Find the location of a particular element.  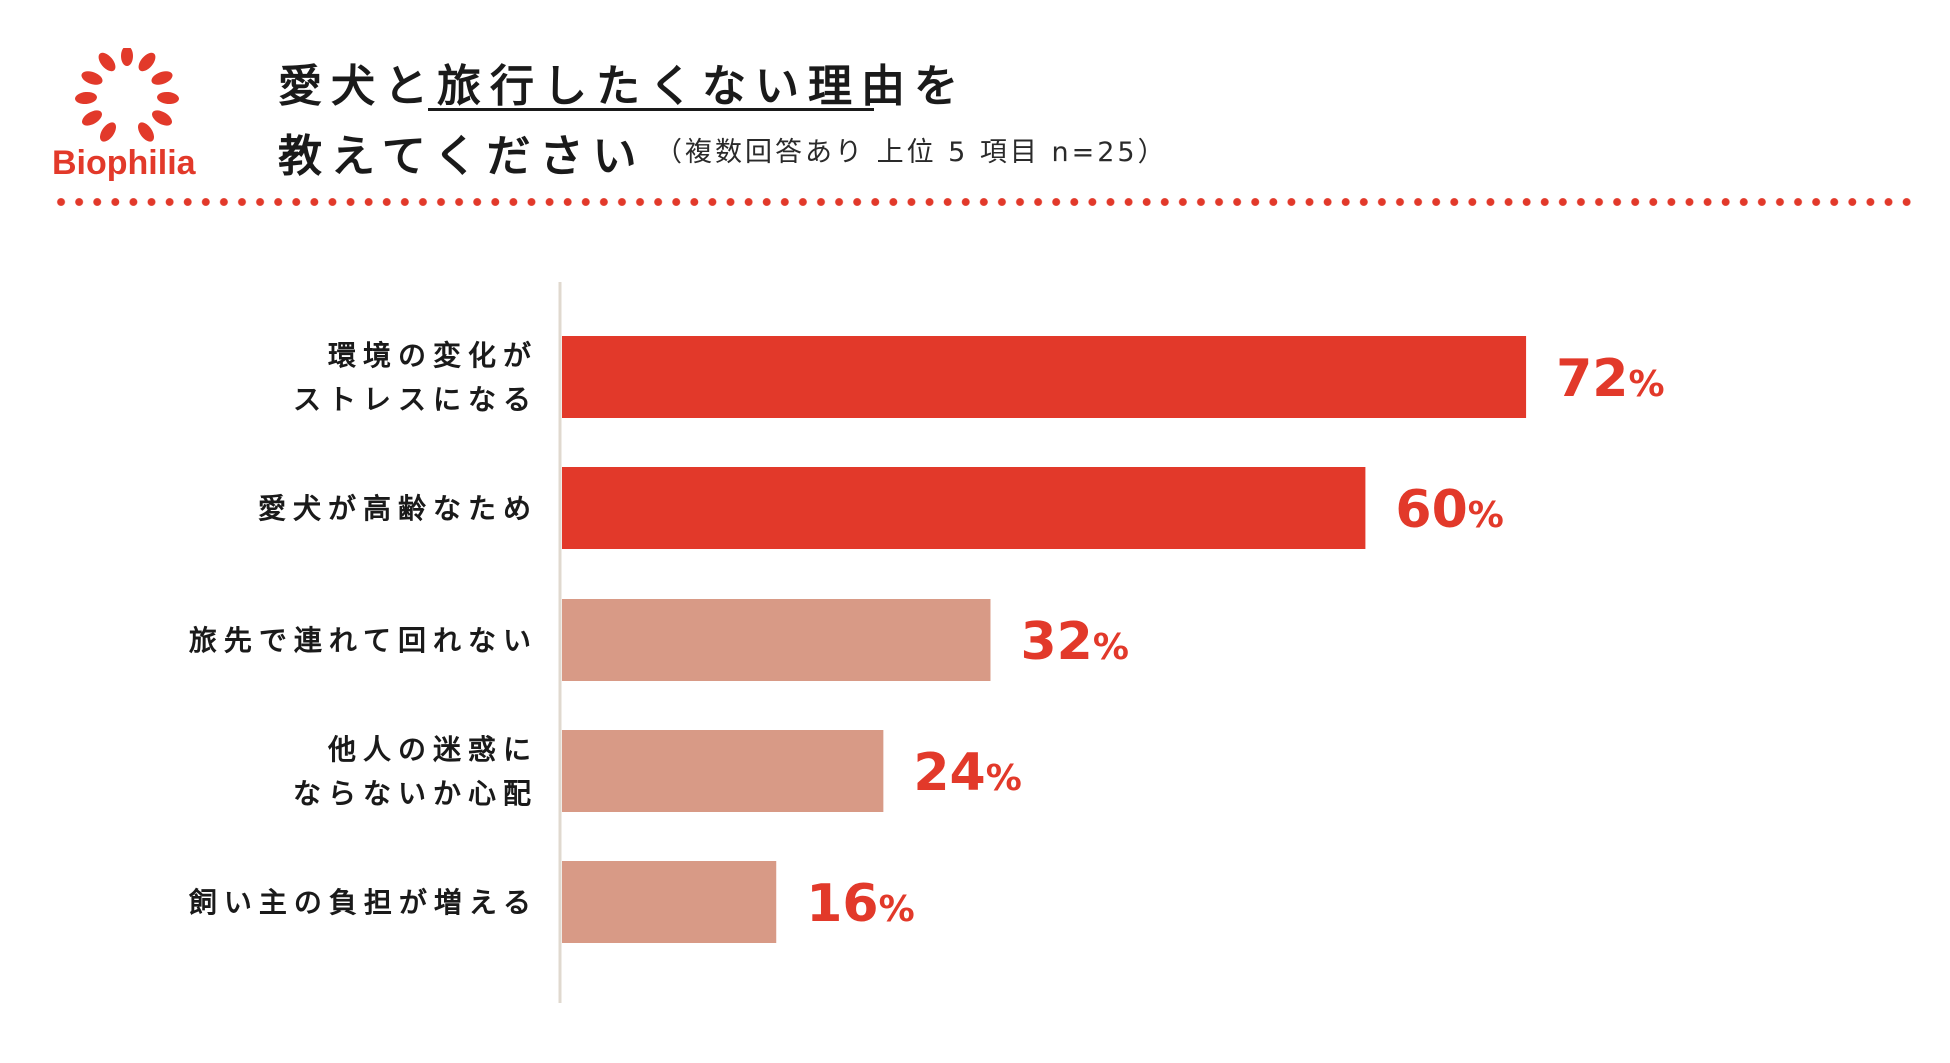

page-title-line1: 愛犬と旅行したくない理由を is located at coordinates (622, 82).